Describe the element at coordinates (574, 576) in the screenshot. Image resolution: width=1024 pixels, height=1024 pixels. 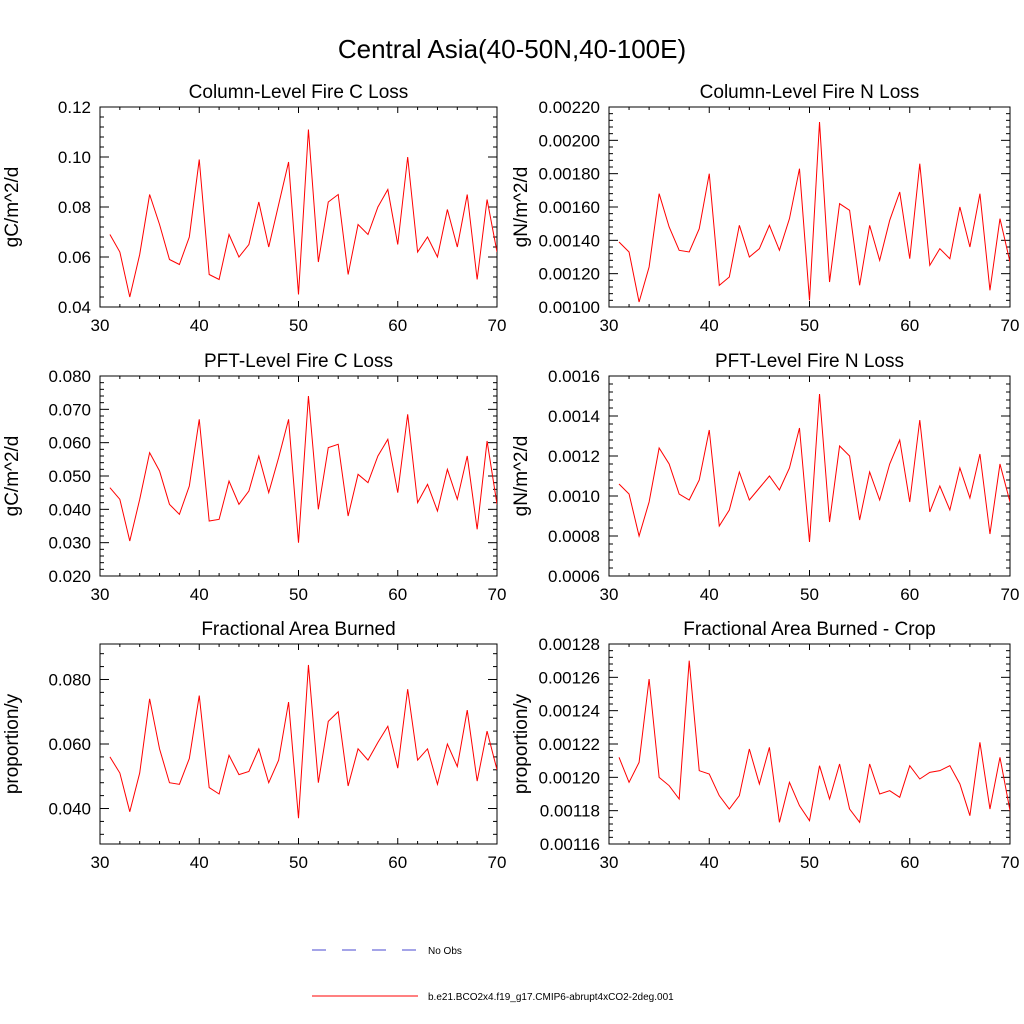
I see `y-tick-label: 0.0006` at that location.